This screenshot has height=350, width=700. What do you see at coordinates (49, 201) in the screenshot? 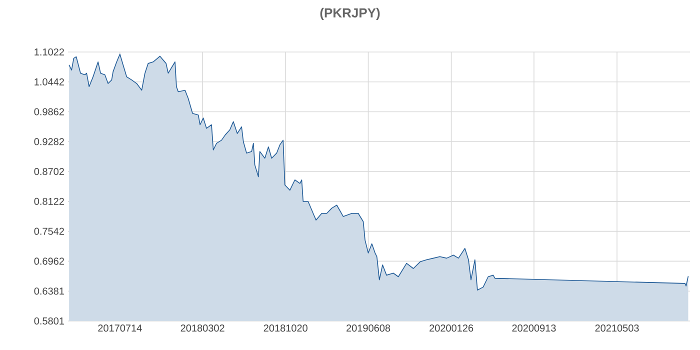
I see `y-tick-label: 0.8122` at bounding box center [49, 201].